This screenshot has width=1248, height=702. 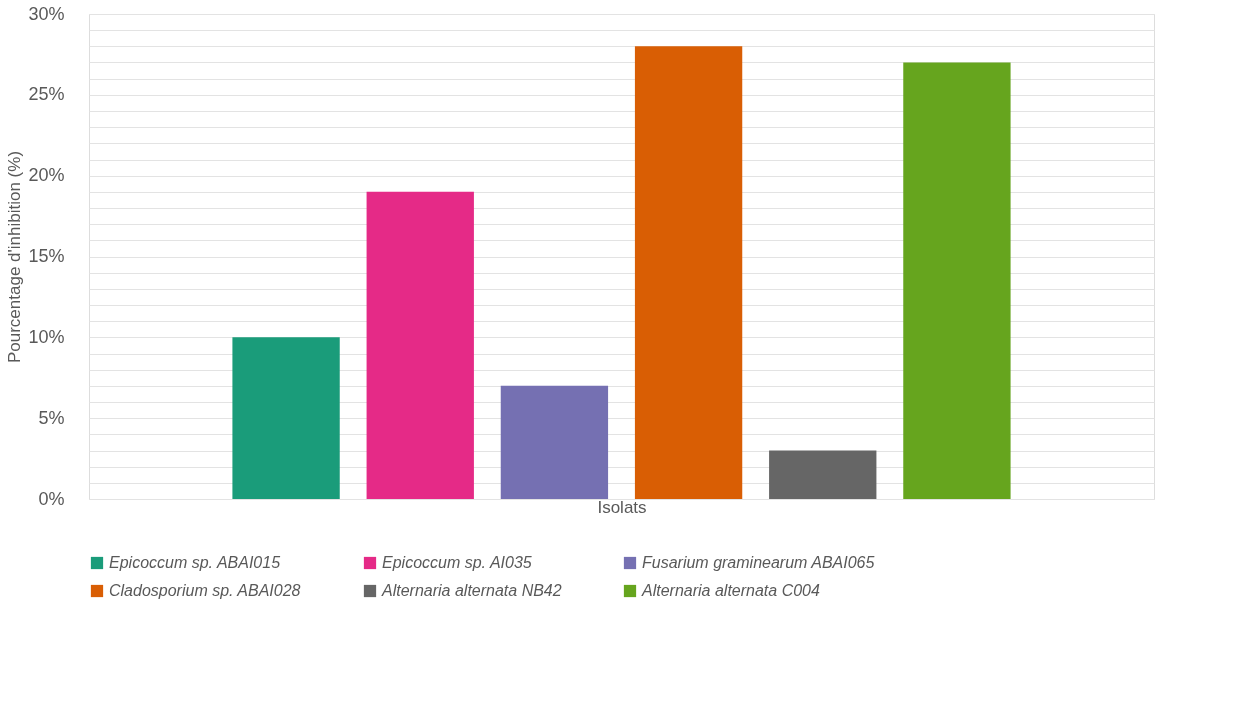 I want to click on y-tick-label: 10%, so click(x=46, y=336).